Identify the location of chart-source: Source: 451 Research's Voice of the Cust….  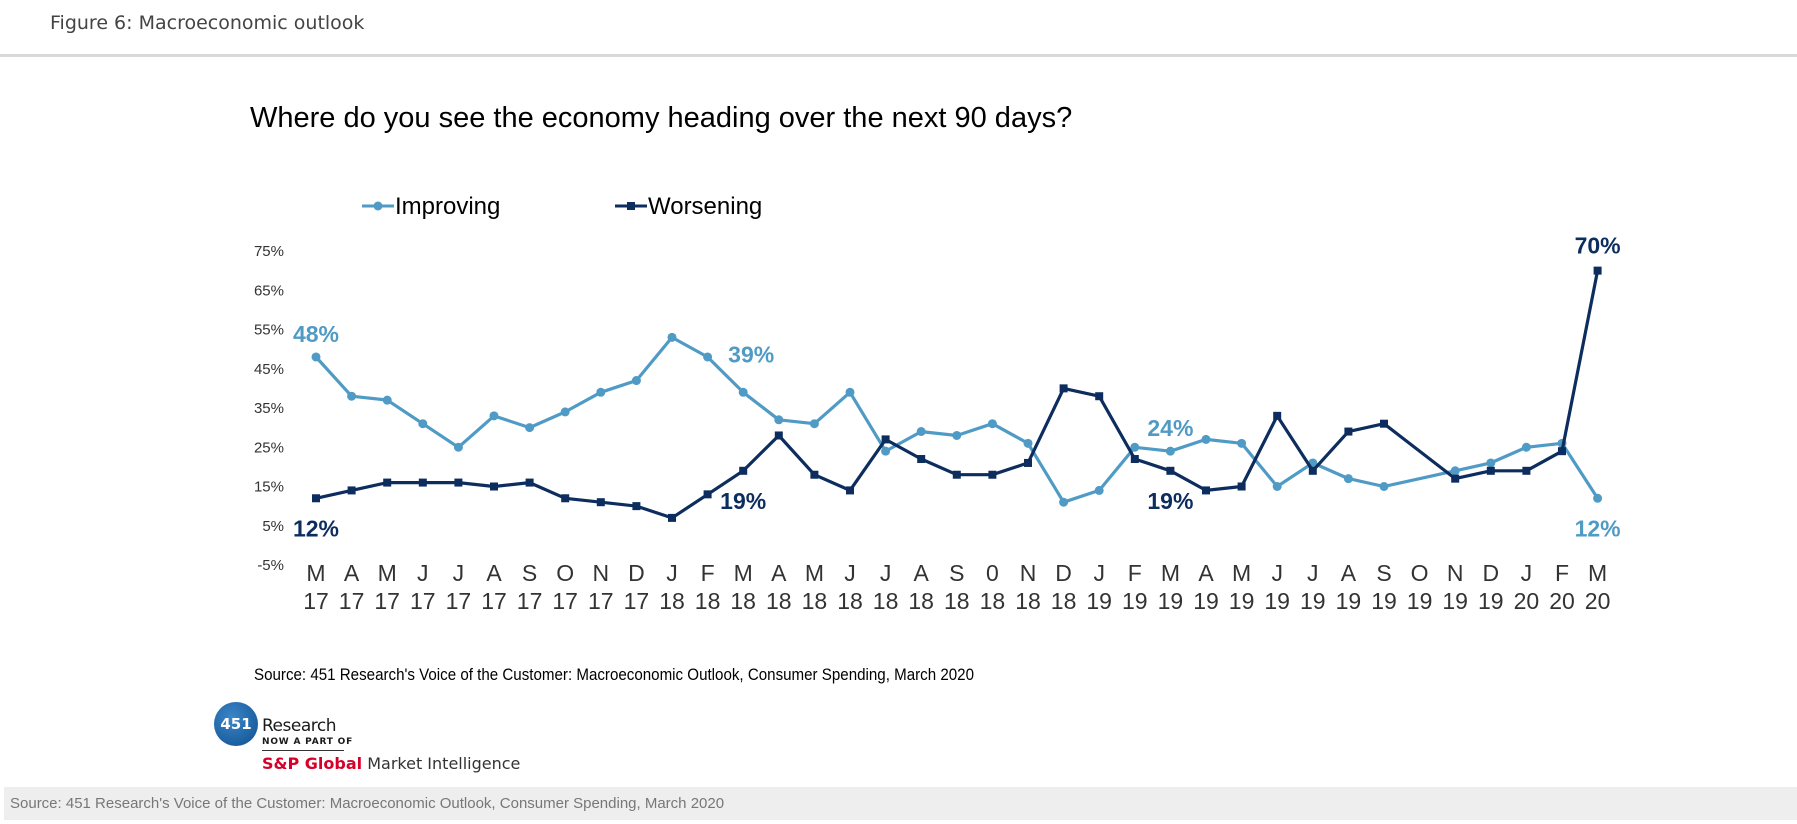
(614, 674).